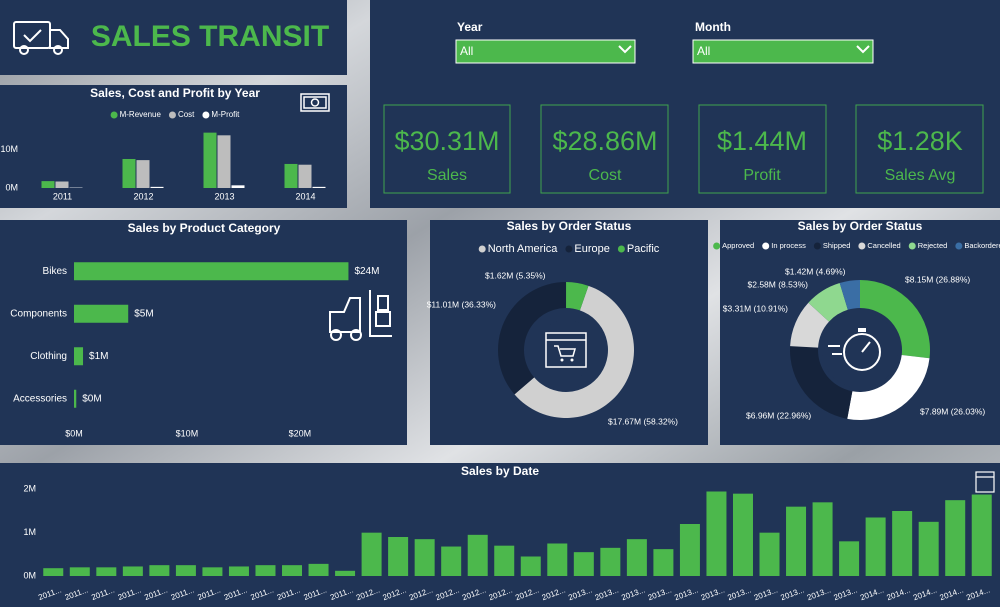  I want to click on cart-icon, so click(566, 350).